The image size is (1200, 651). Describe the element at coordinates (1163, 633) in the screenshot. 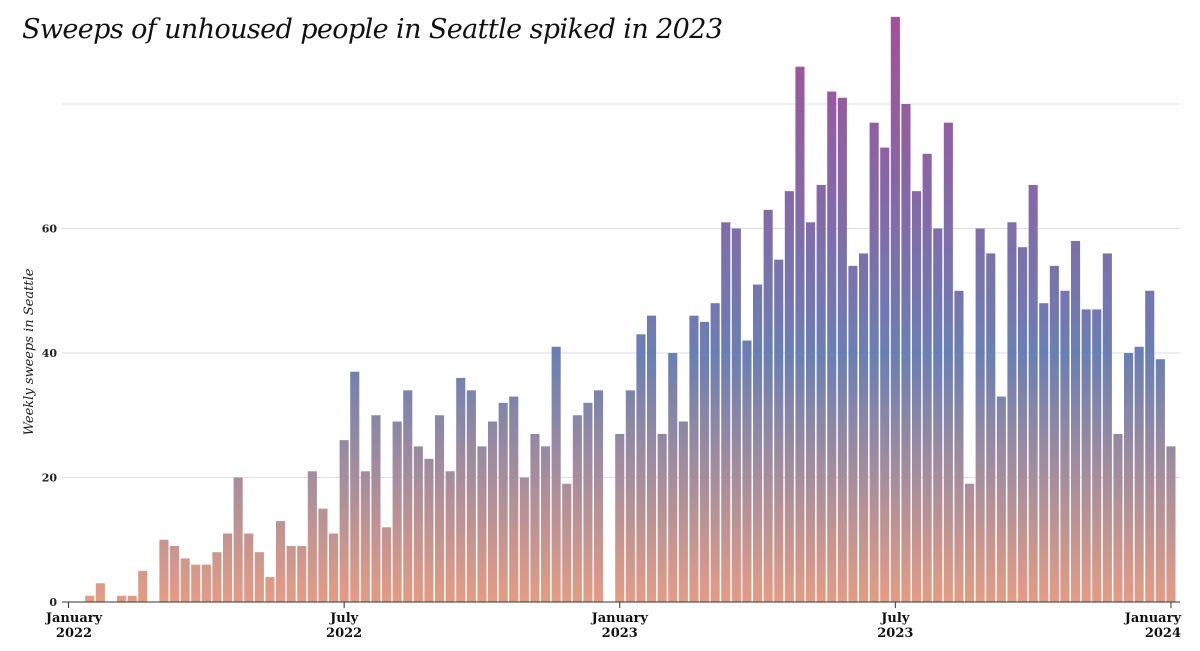

I see `x-tick-label-year: 2024` at that location.